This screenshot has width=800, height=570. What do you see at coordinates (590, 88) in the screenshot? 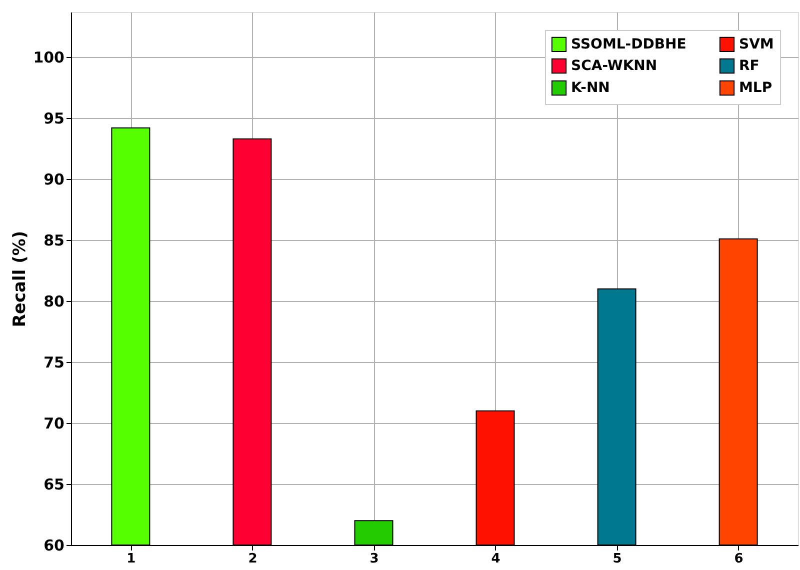
I see `legend-label: K-NN` at bounding box center [590, 88].